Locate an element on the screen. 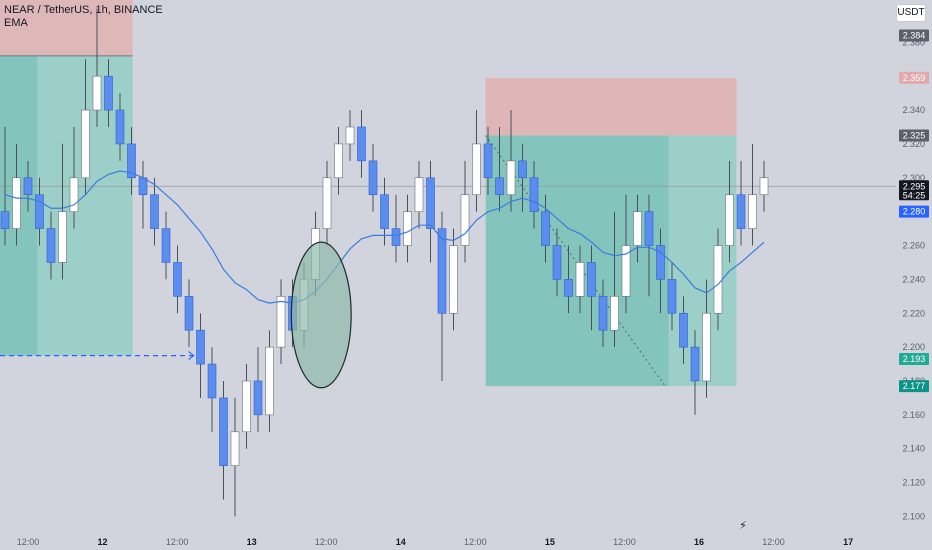  y-tick-label: 2.200 is located at coordinates (913, 347).